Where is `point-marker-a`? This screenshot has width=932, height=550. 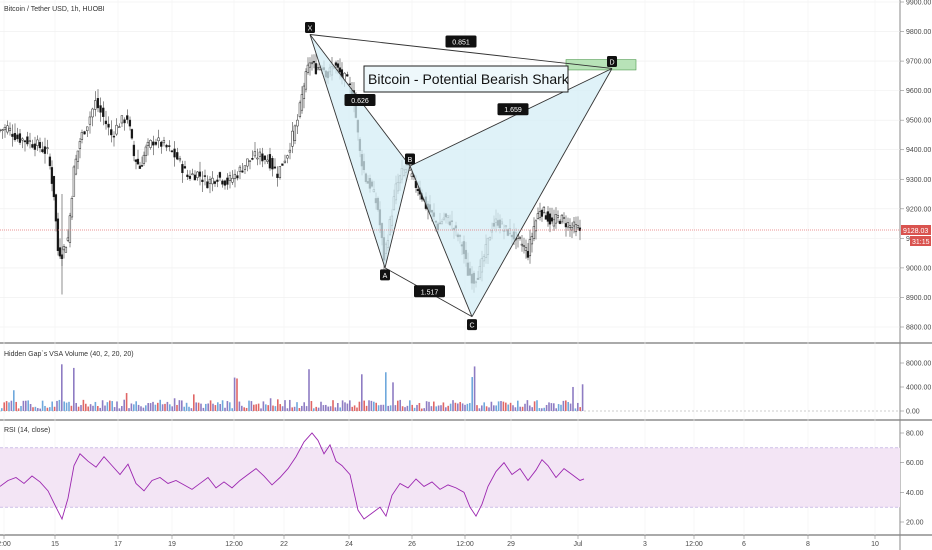
point-marker-a is located at coordinates (385, 275).